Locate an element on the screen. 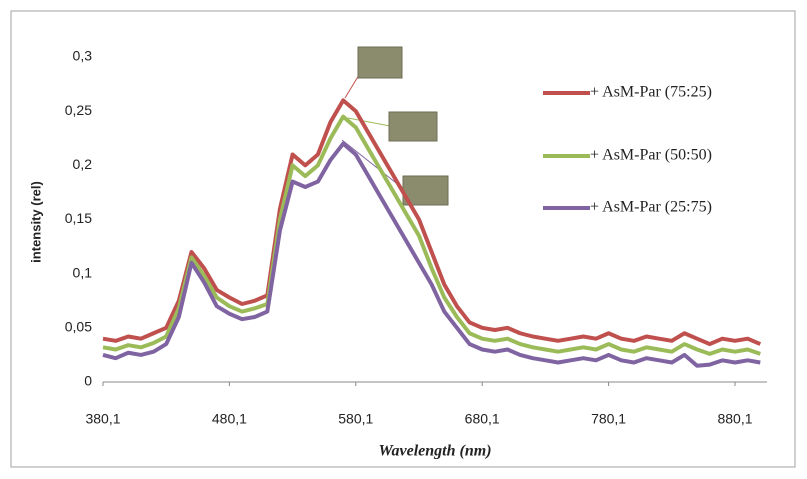  legend-entry: + AsM-Par (75:25) is located at coordinates (627, 92).